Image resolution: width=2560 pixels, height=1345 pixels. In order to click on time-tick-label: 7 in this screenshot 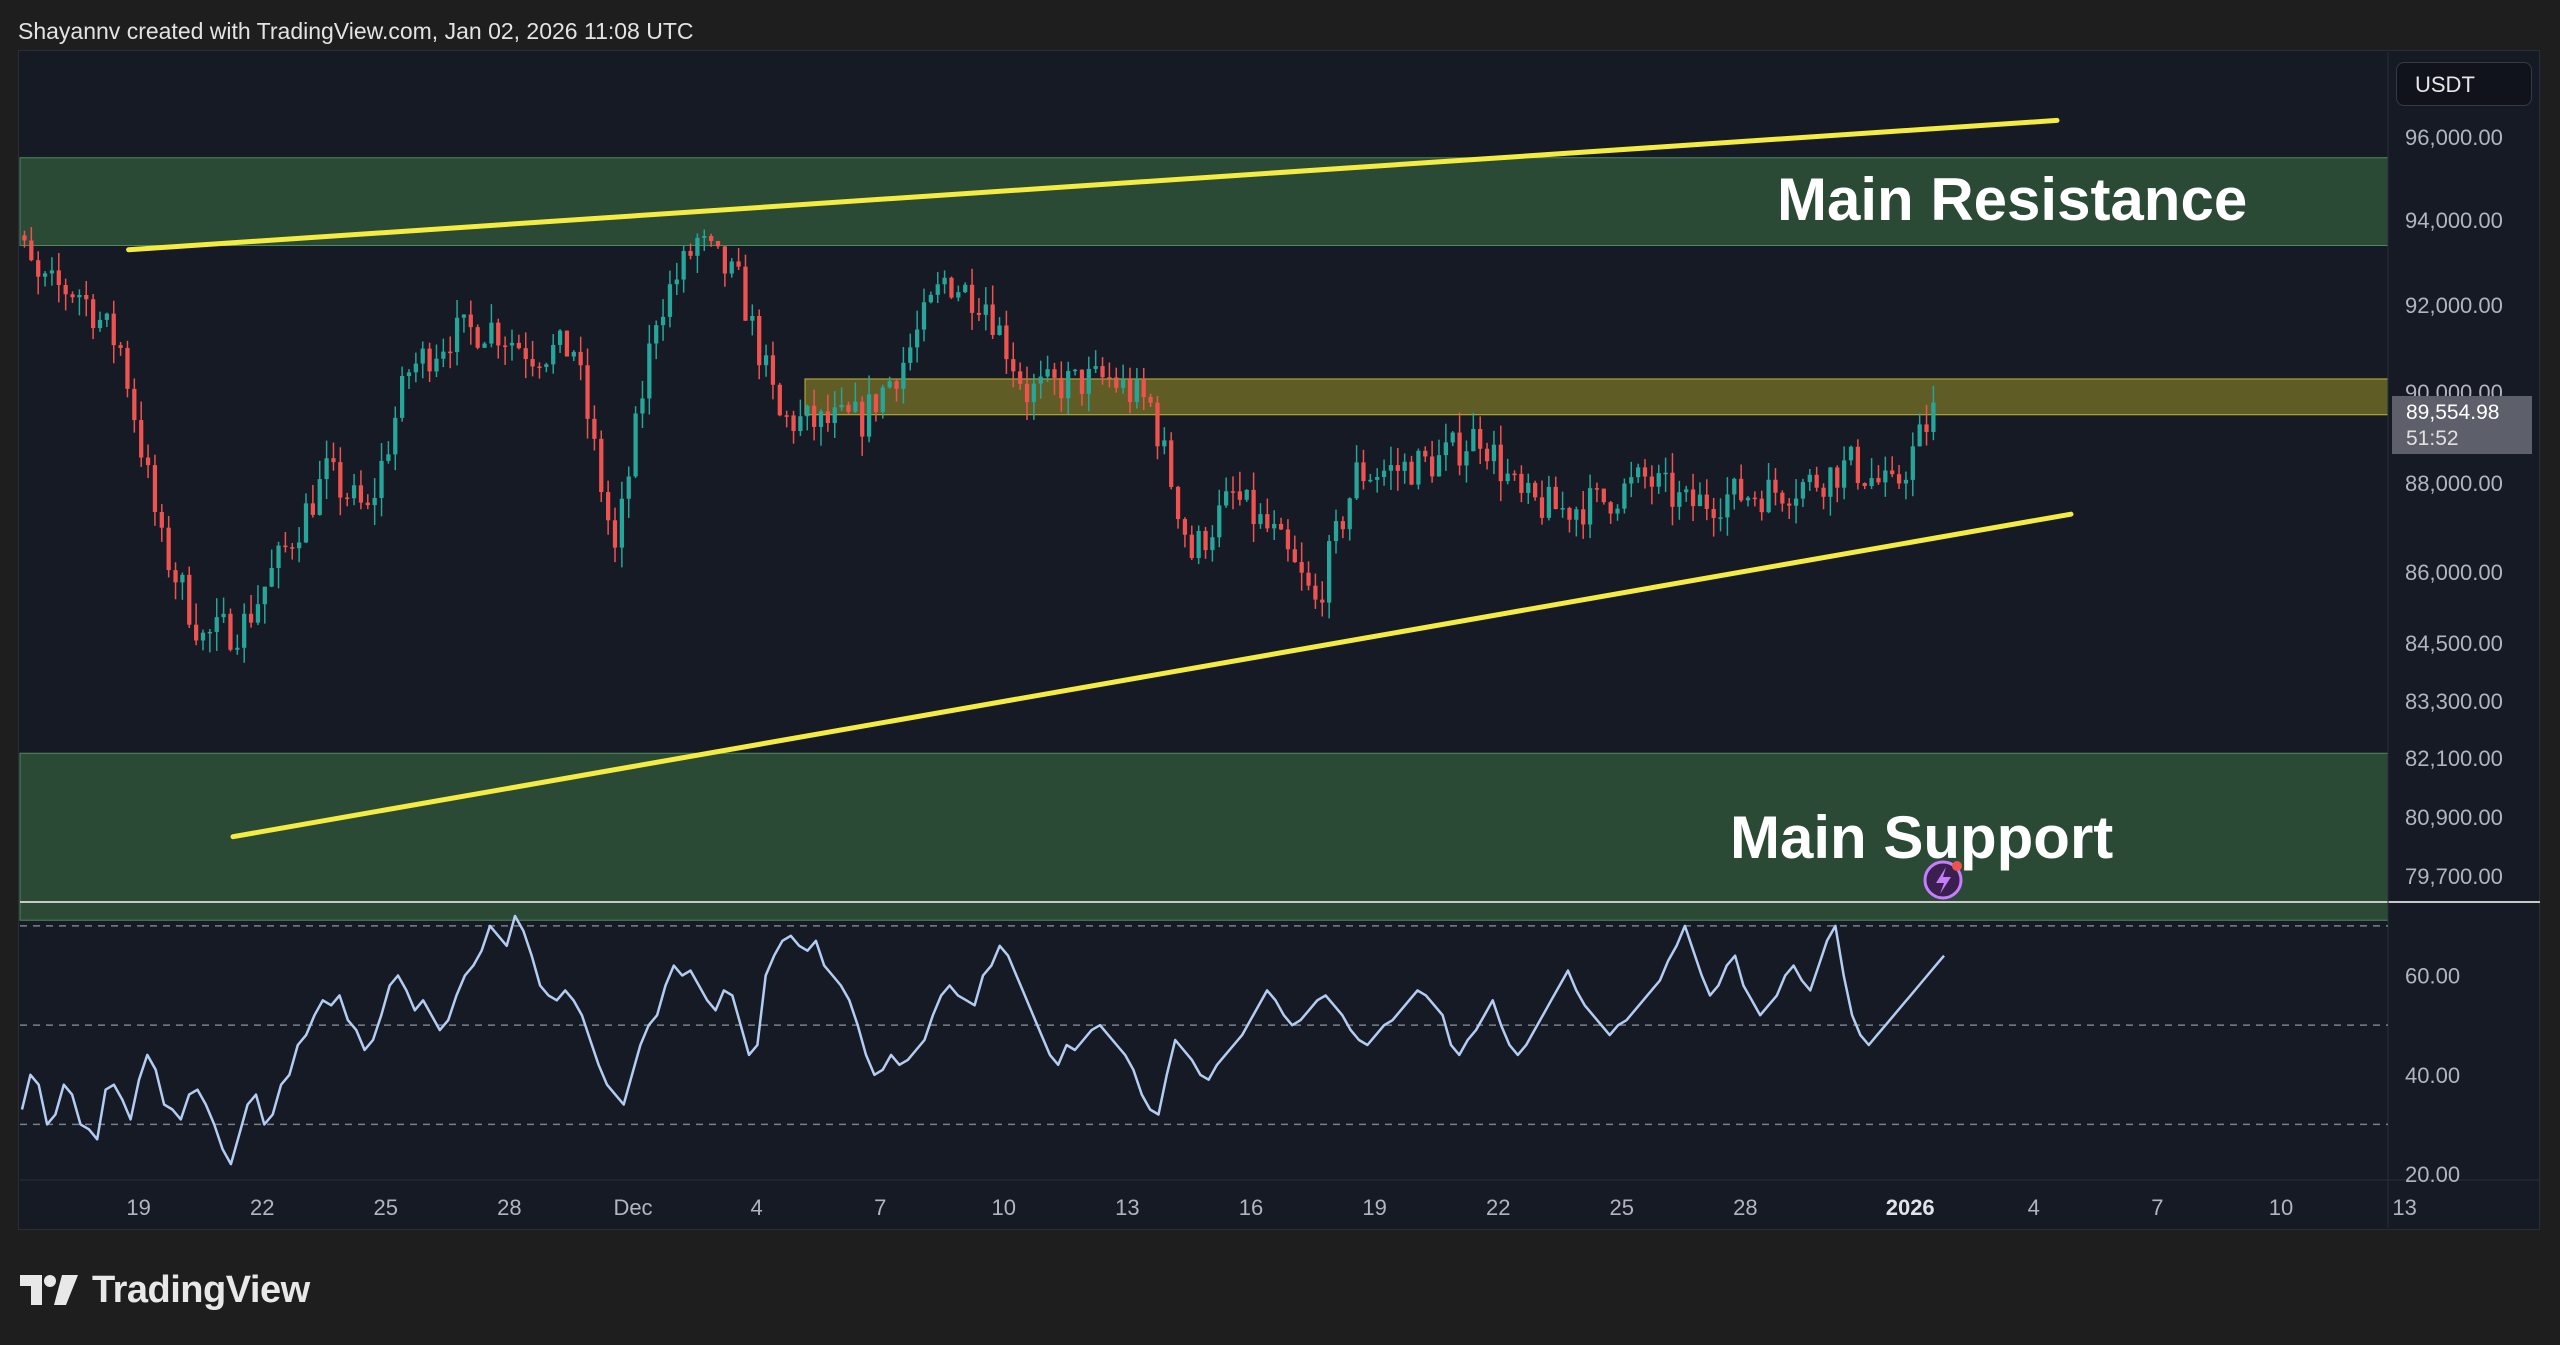, I will do `click(2157, 1207)`.